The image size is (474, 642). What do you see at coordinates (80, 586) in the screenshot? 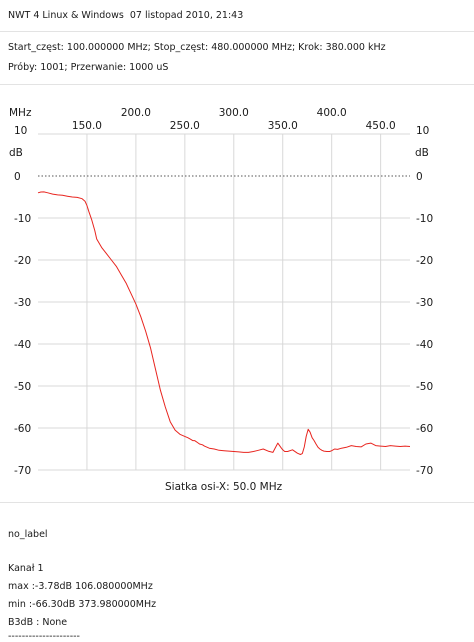
I see `max-readout: max :-3.78dB 106.080000MHz` at bounding box center [80, 586].